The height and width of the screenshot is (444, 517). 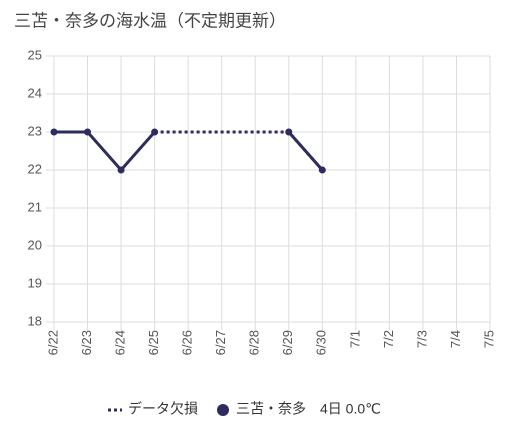 I want to click on y-tick-label: 23, so click(x=35, y=130).